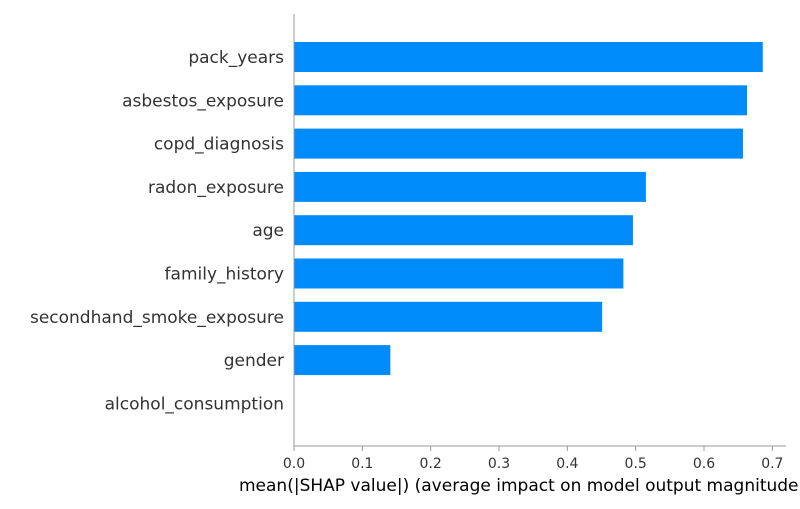  What do you see at coordinates (448, 316) in the screenshot?
I see `bar-secondhand_smoke_exposure` at bounding box center [448, 316].